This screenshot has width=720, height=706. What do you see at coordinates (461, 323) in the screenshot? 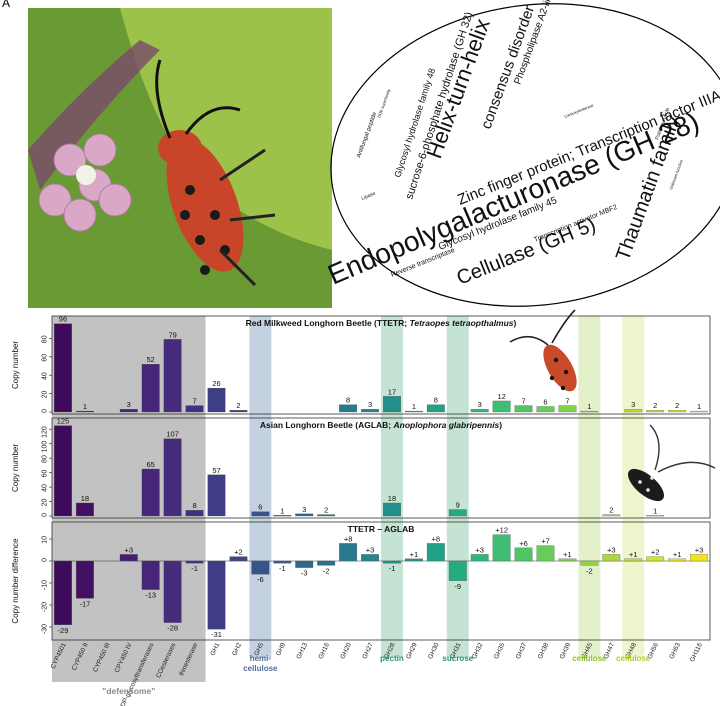
I see `panel-title-species: Tetraopes tetraopthalmus` at bounding box center [461, 323].